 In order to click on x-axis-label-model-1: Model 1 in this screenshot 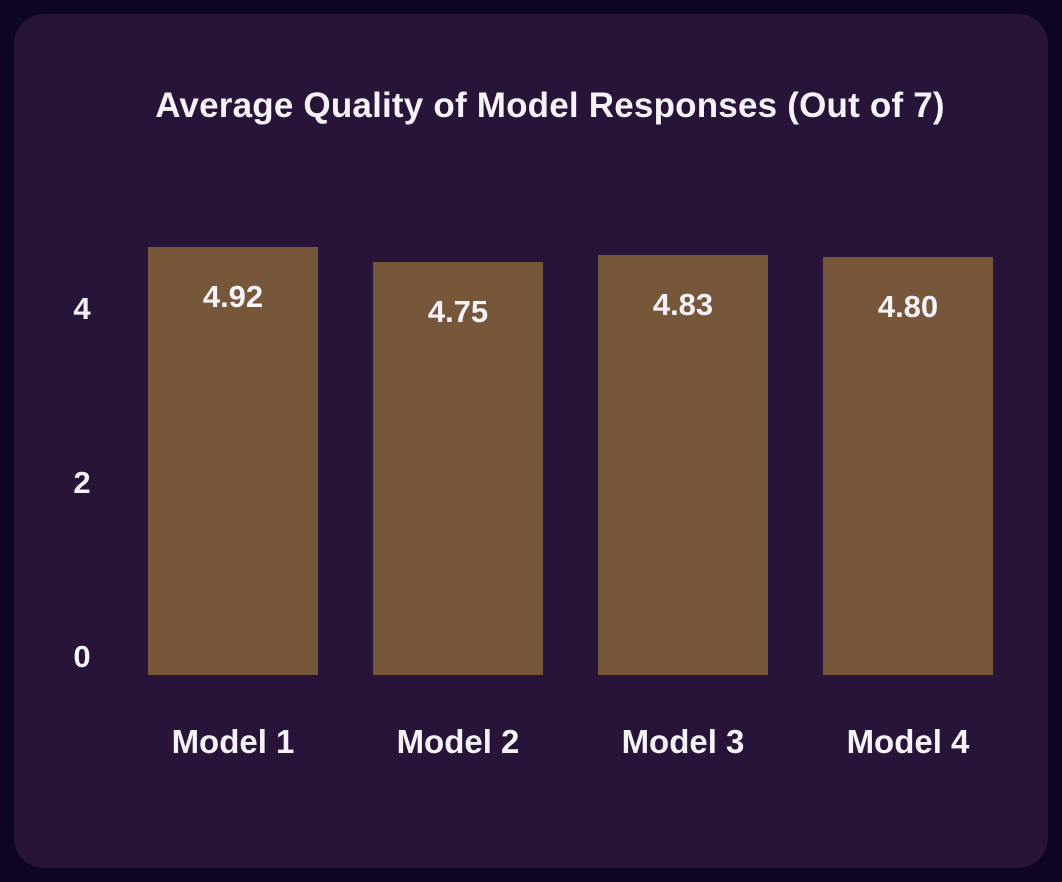, I will do `click(233, 741)`.